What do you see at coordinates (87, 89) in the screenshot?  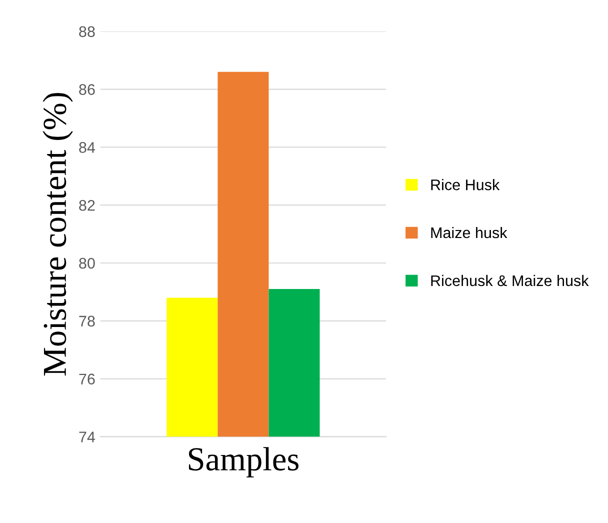 I see `y-tick-label: 86` at bounding box center [87, 89].